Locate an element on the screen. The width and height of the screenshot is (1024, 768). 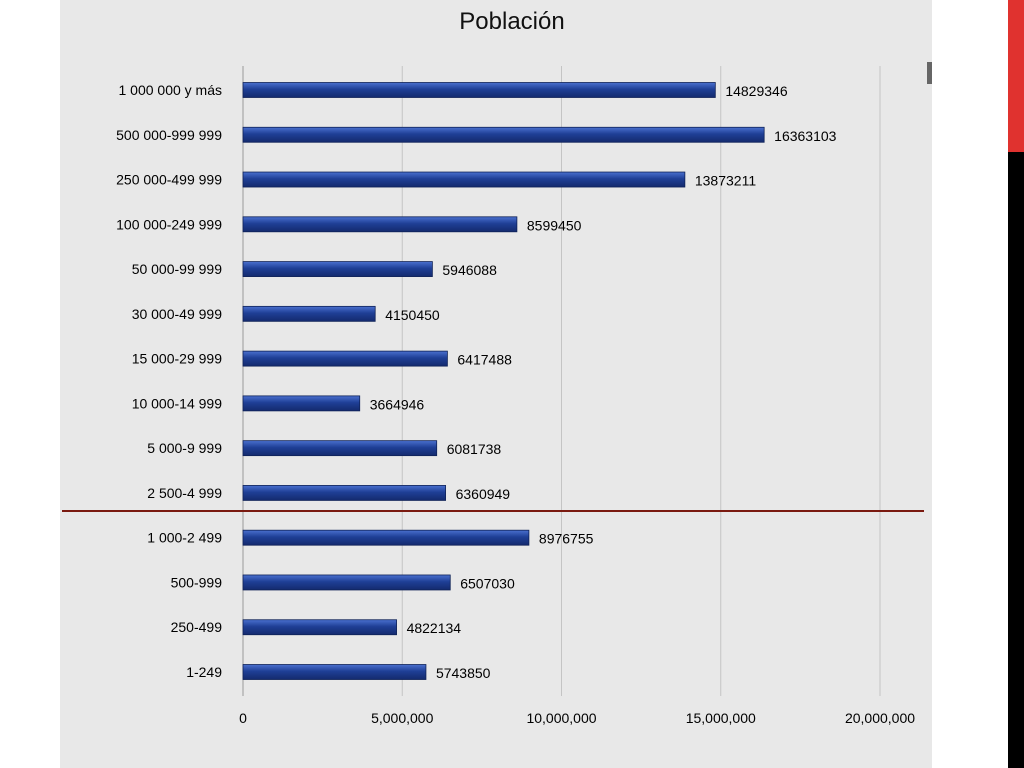
category-label: 1 000-2 499 is located at coordinates (184, 538).